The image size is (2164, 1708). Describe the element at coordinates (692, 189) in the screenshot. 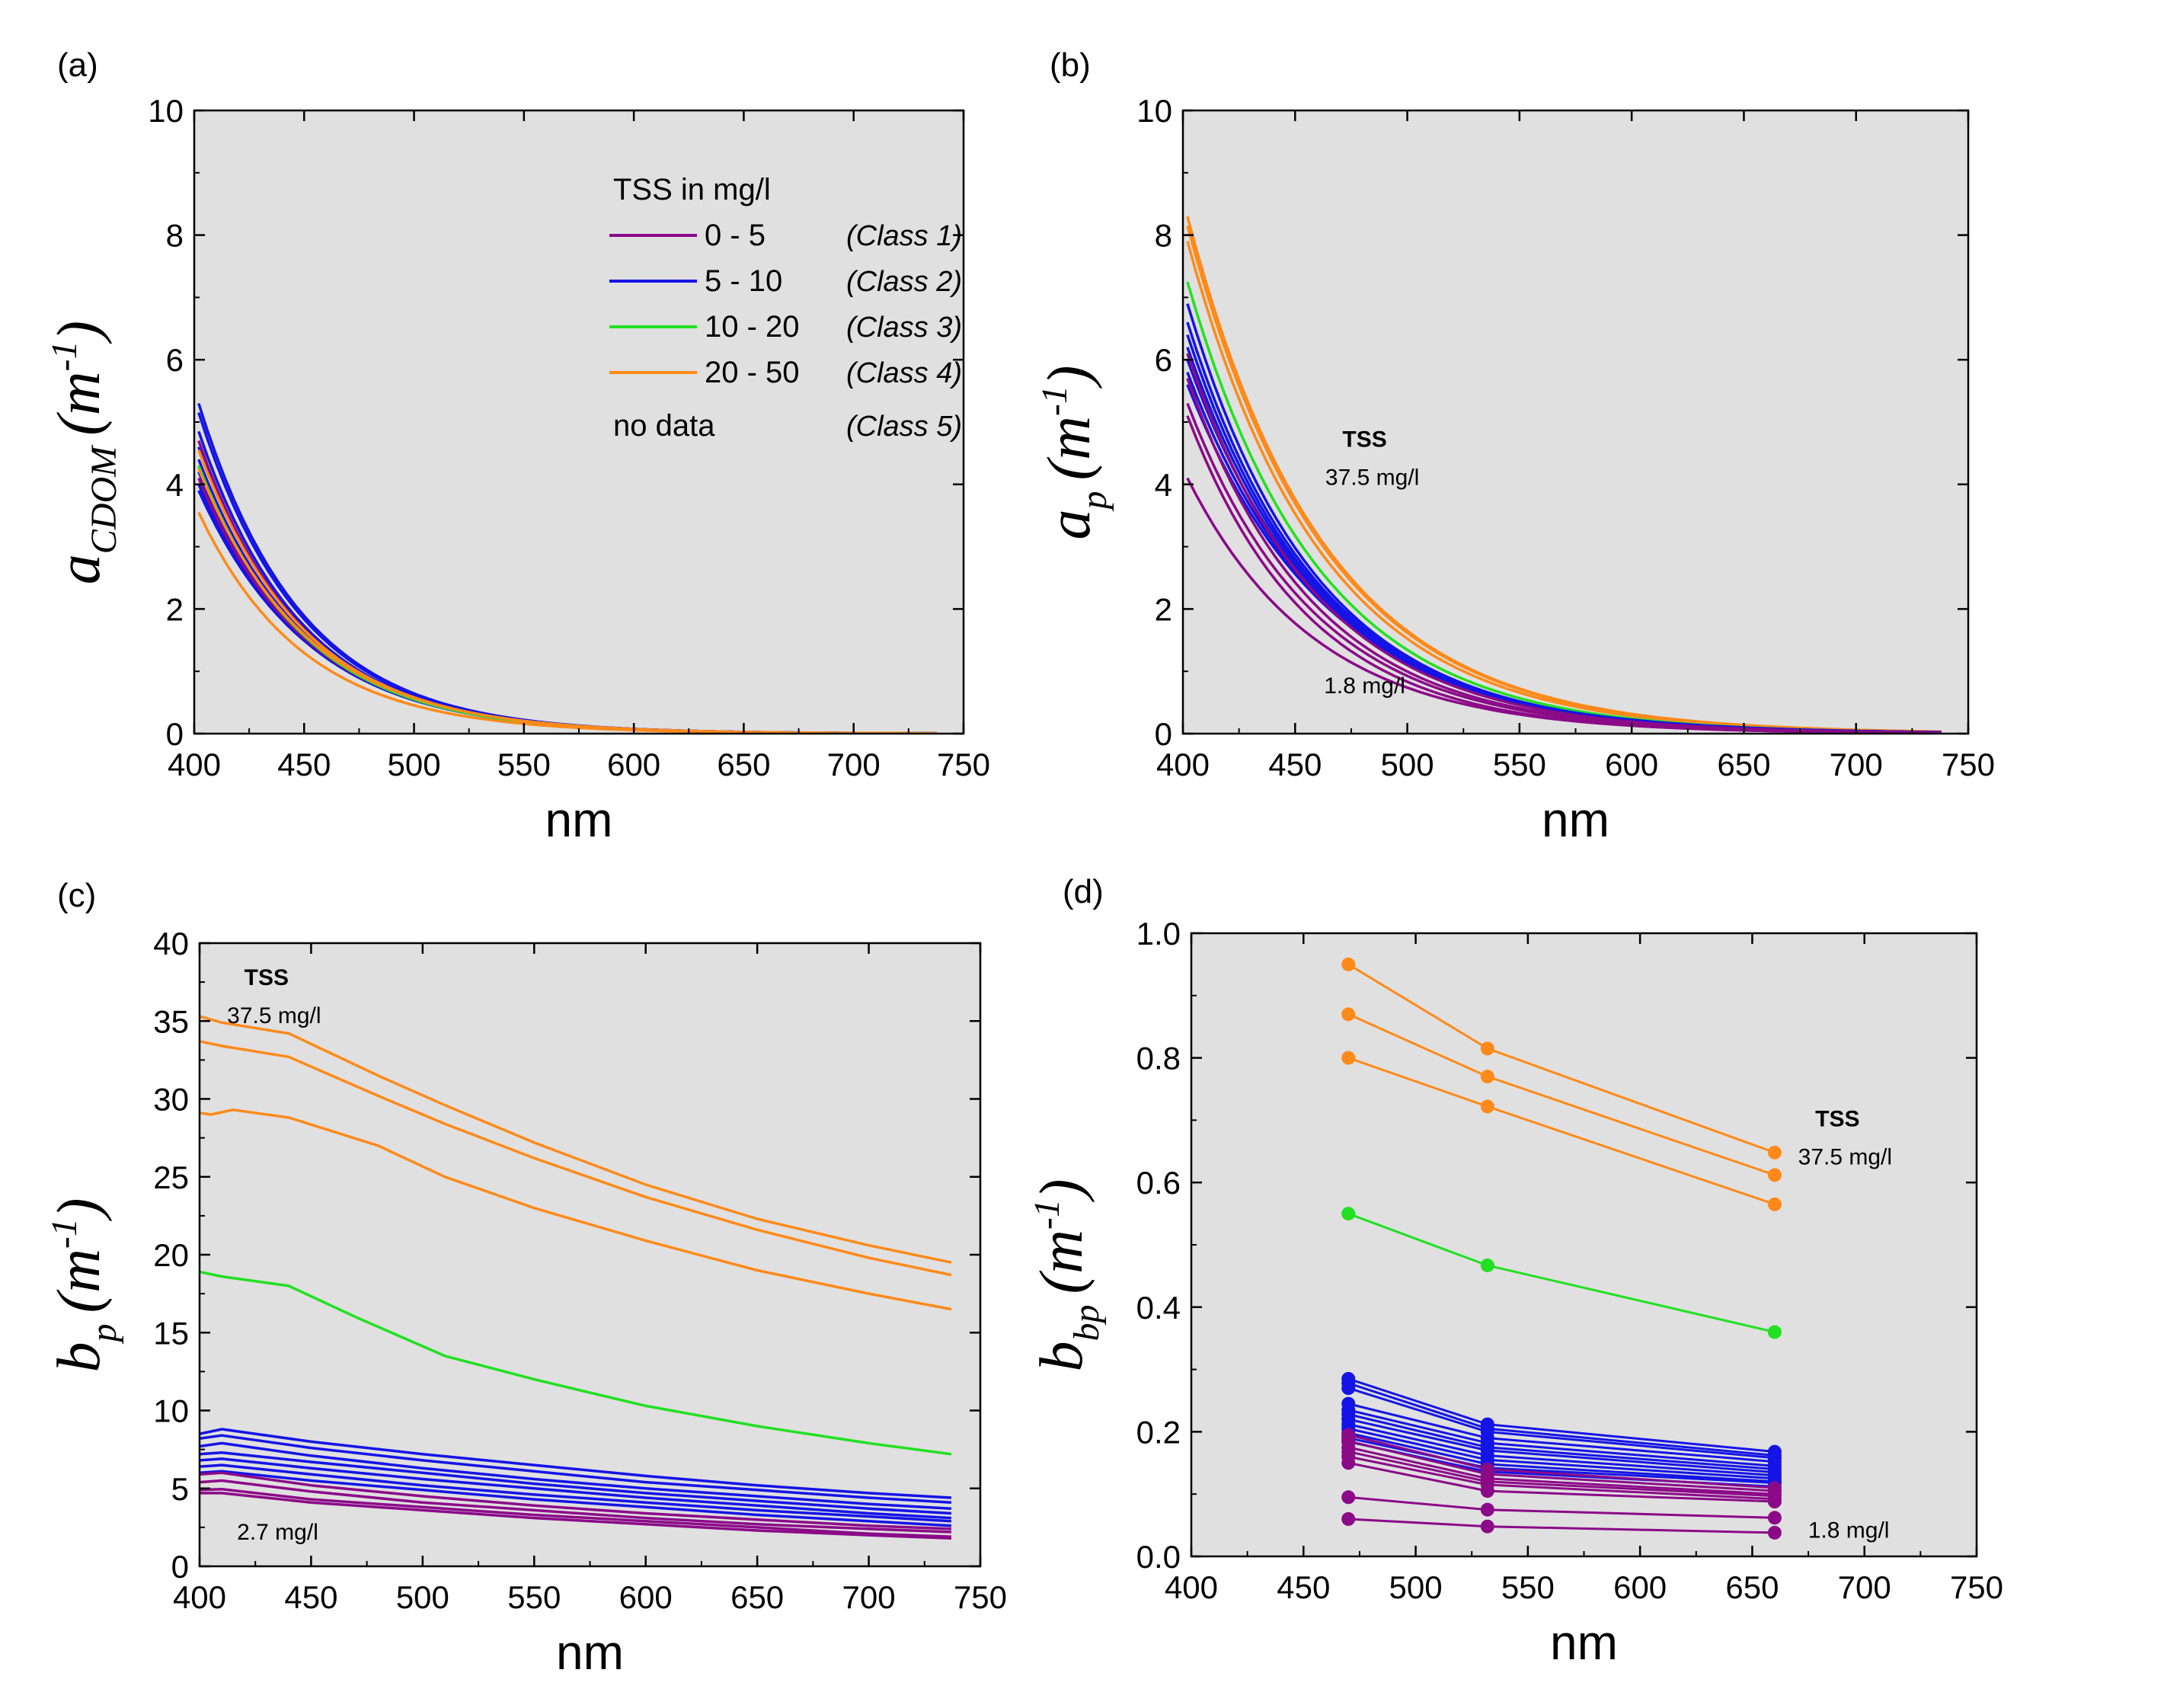

I see `legend-title: TSS in mg/l` at that location.